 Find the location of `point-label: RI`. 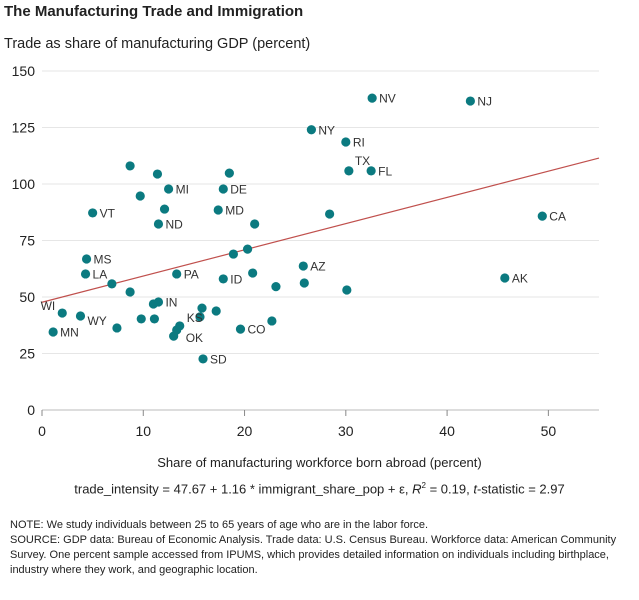

point-label: RI is located at coordinates (359, 142).